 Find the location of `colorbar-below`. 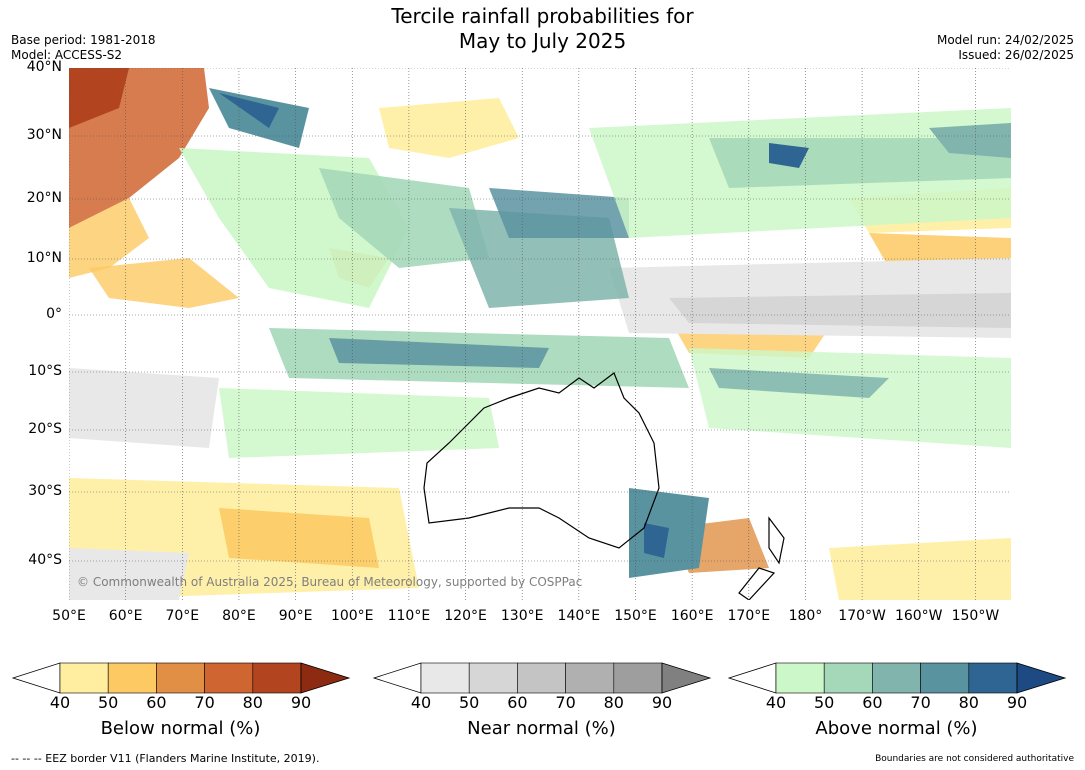

colorbar-below is located at coordinates (181, 678).